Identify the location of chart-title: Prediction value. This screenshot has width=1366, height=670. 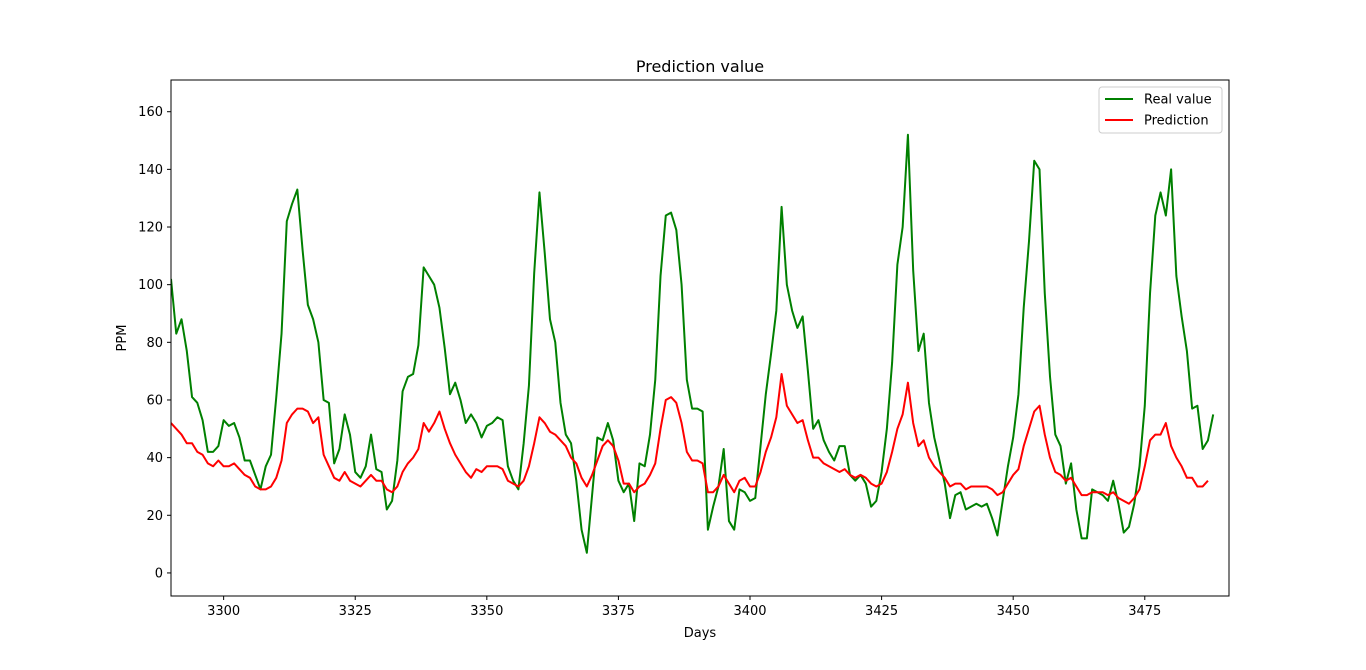
(700, 66).